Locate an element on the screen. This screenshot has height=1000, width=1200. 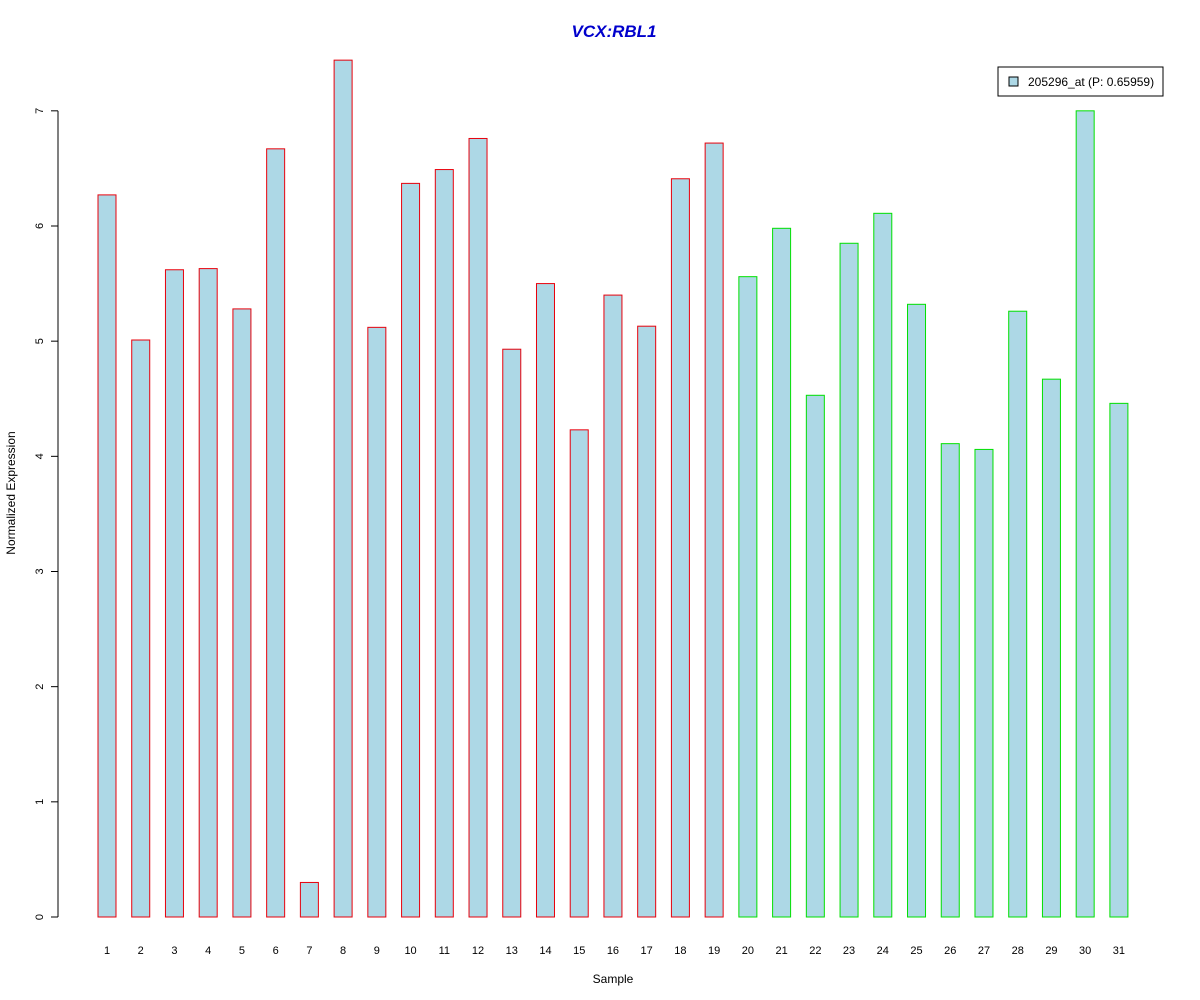
x-tick-label: 26 is located at coordinates (950, 951).